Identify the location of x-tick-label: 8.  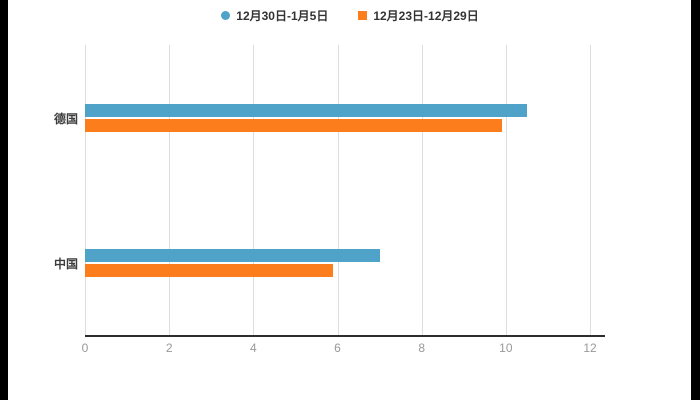
(421, 348).